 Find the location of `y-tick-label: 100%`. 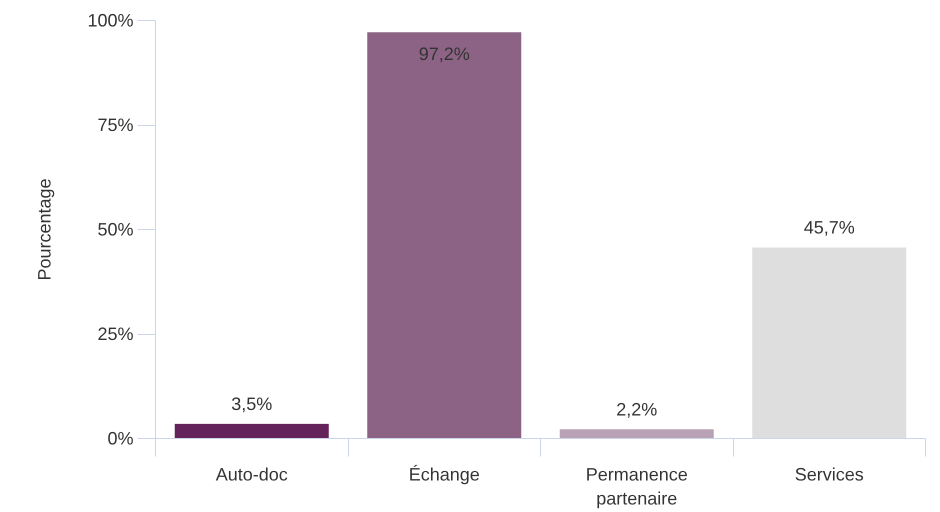

y-tick-label: 100% is located at coordinates (110, 20).